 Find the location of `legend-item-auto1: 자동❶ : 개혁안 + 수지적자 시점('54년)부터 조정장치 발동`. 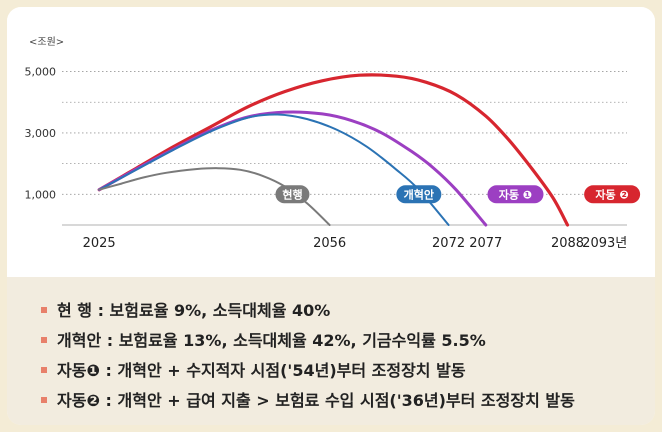

legend-item-auto1: 자동❶ : 개혁안 + 수지적자 시점('54년)부터 조정장치 발동 is located at coordinates (253, 369).